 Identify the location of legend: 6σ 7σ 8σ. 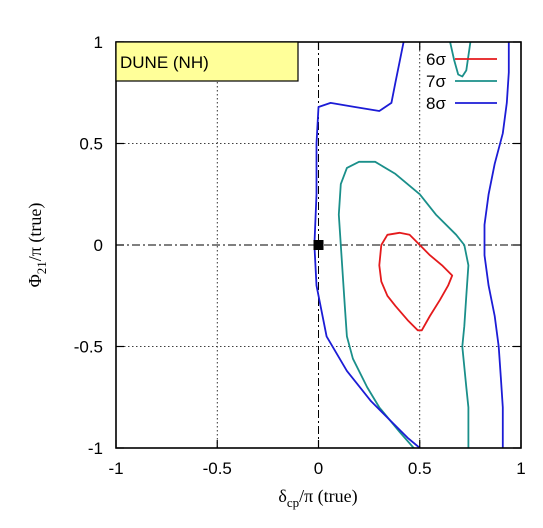
(461, 81).